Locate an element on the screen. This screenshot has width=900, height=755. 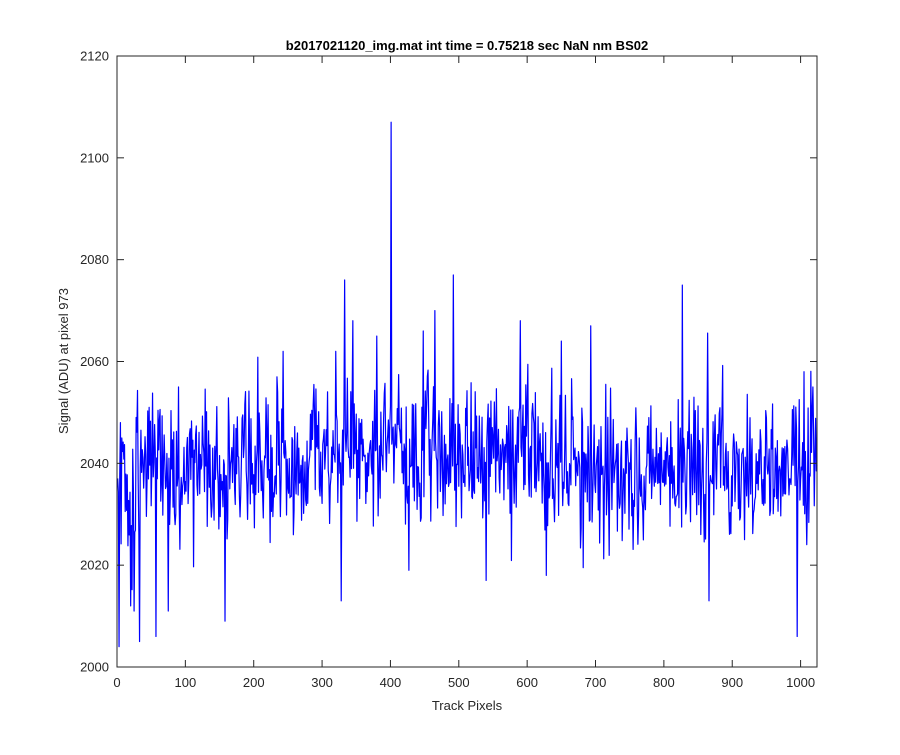
x-tick-label: 100 is located at coordinates (186, 682).